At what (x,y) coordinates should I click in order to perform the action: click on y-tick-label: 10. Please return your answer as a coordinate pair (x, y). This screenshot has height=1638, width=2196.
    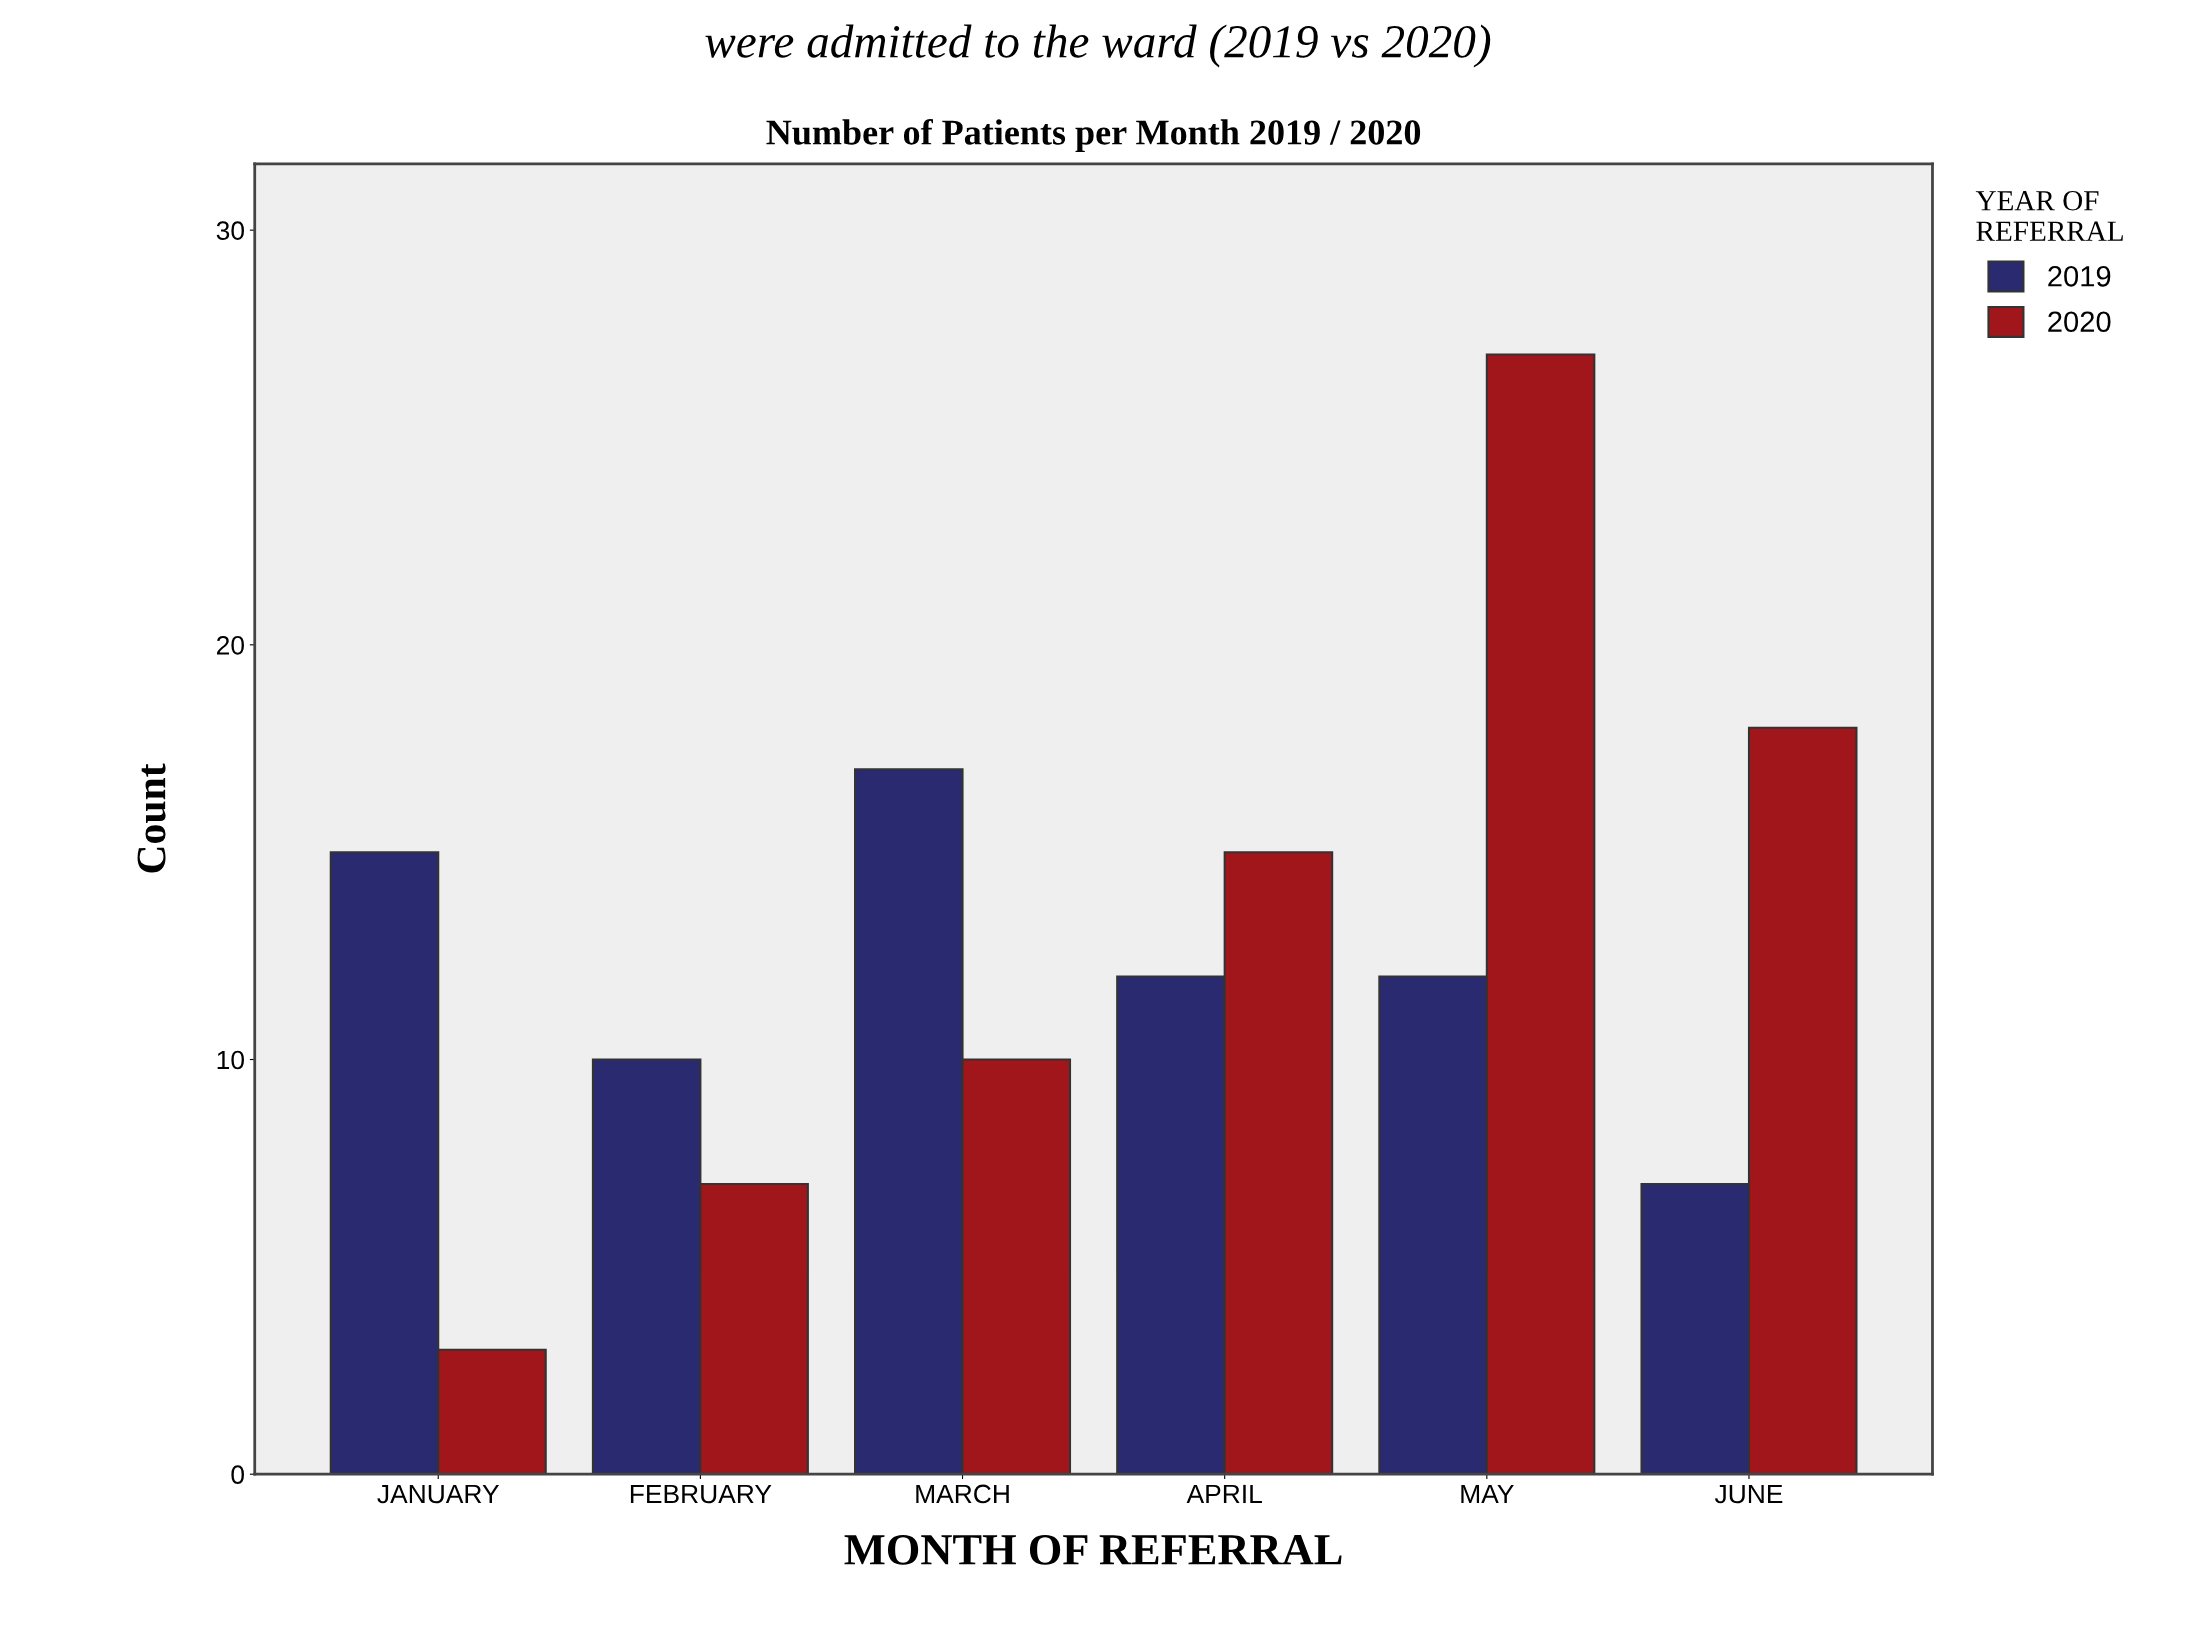
    Looking at the image, I should click on (230, 1060).